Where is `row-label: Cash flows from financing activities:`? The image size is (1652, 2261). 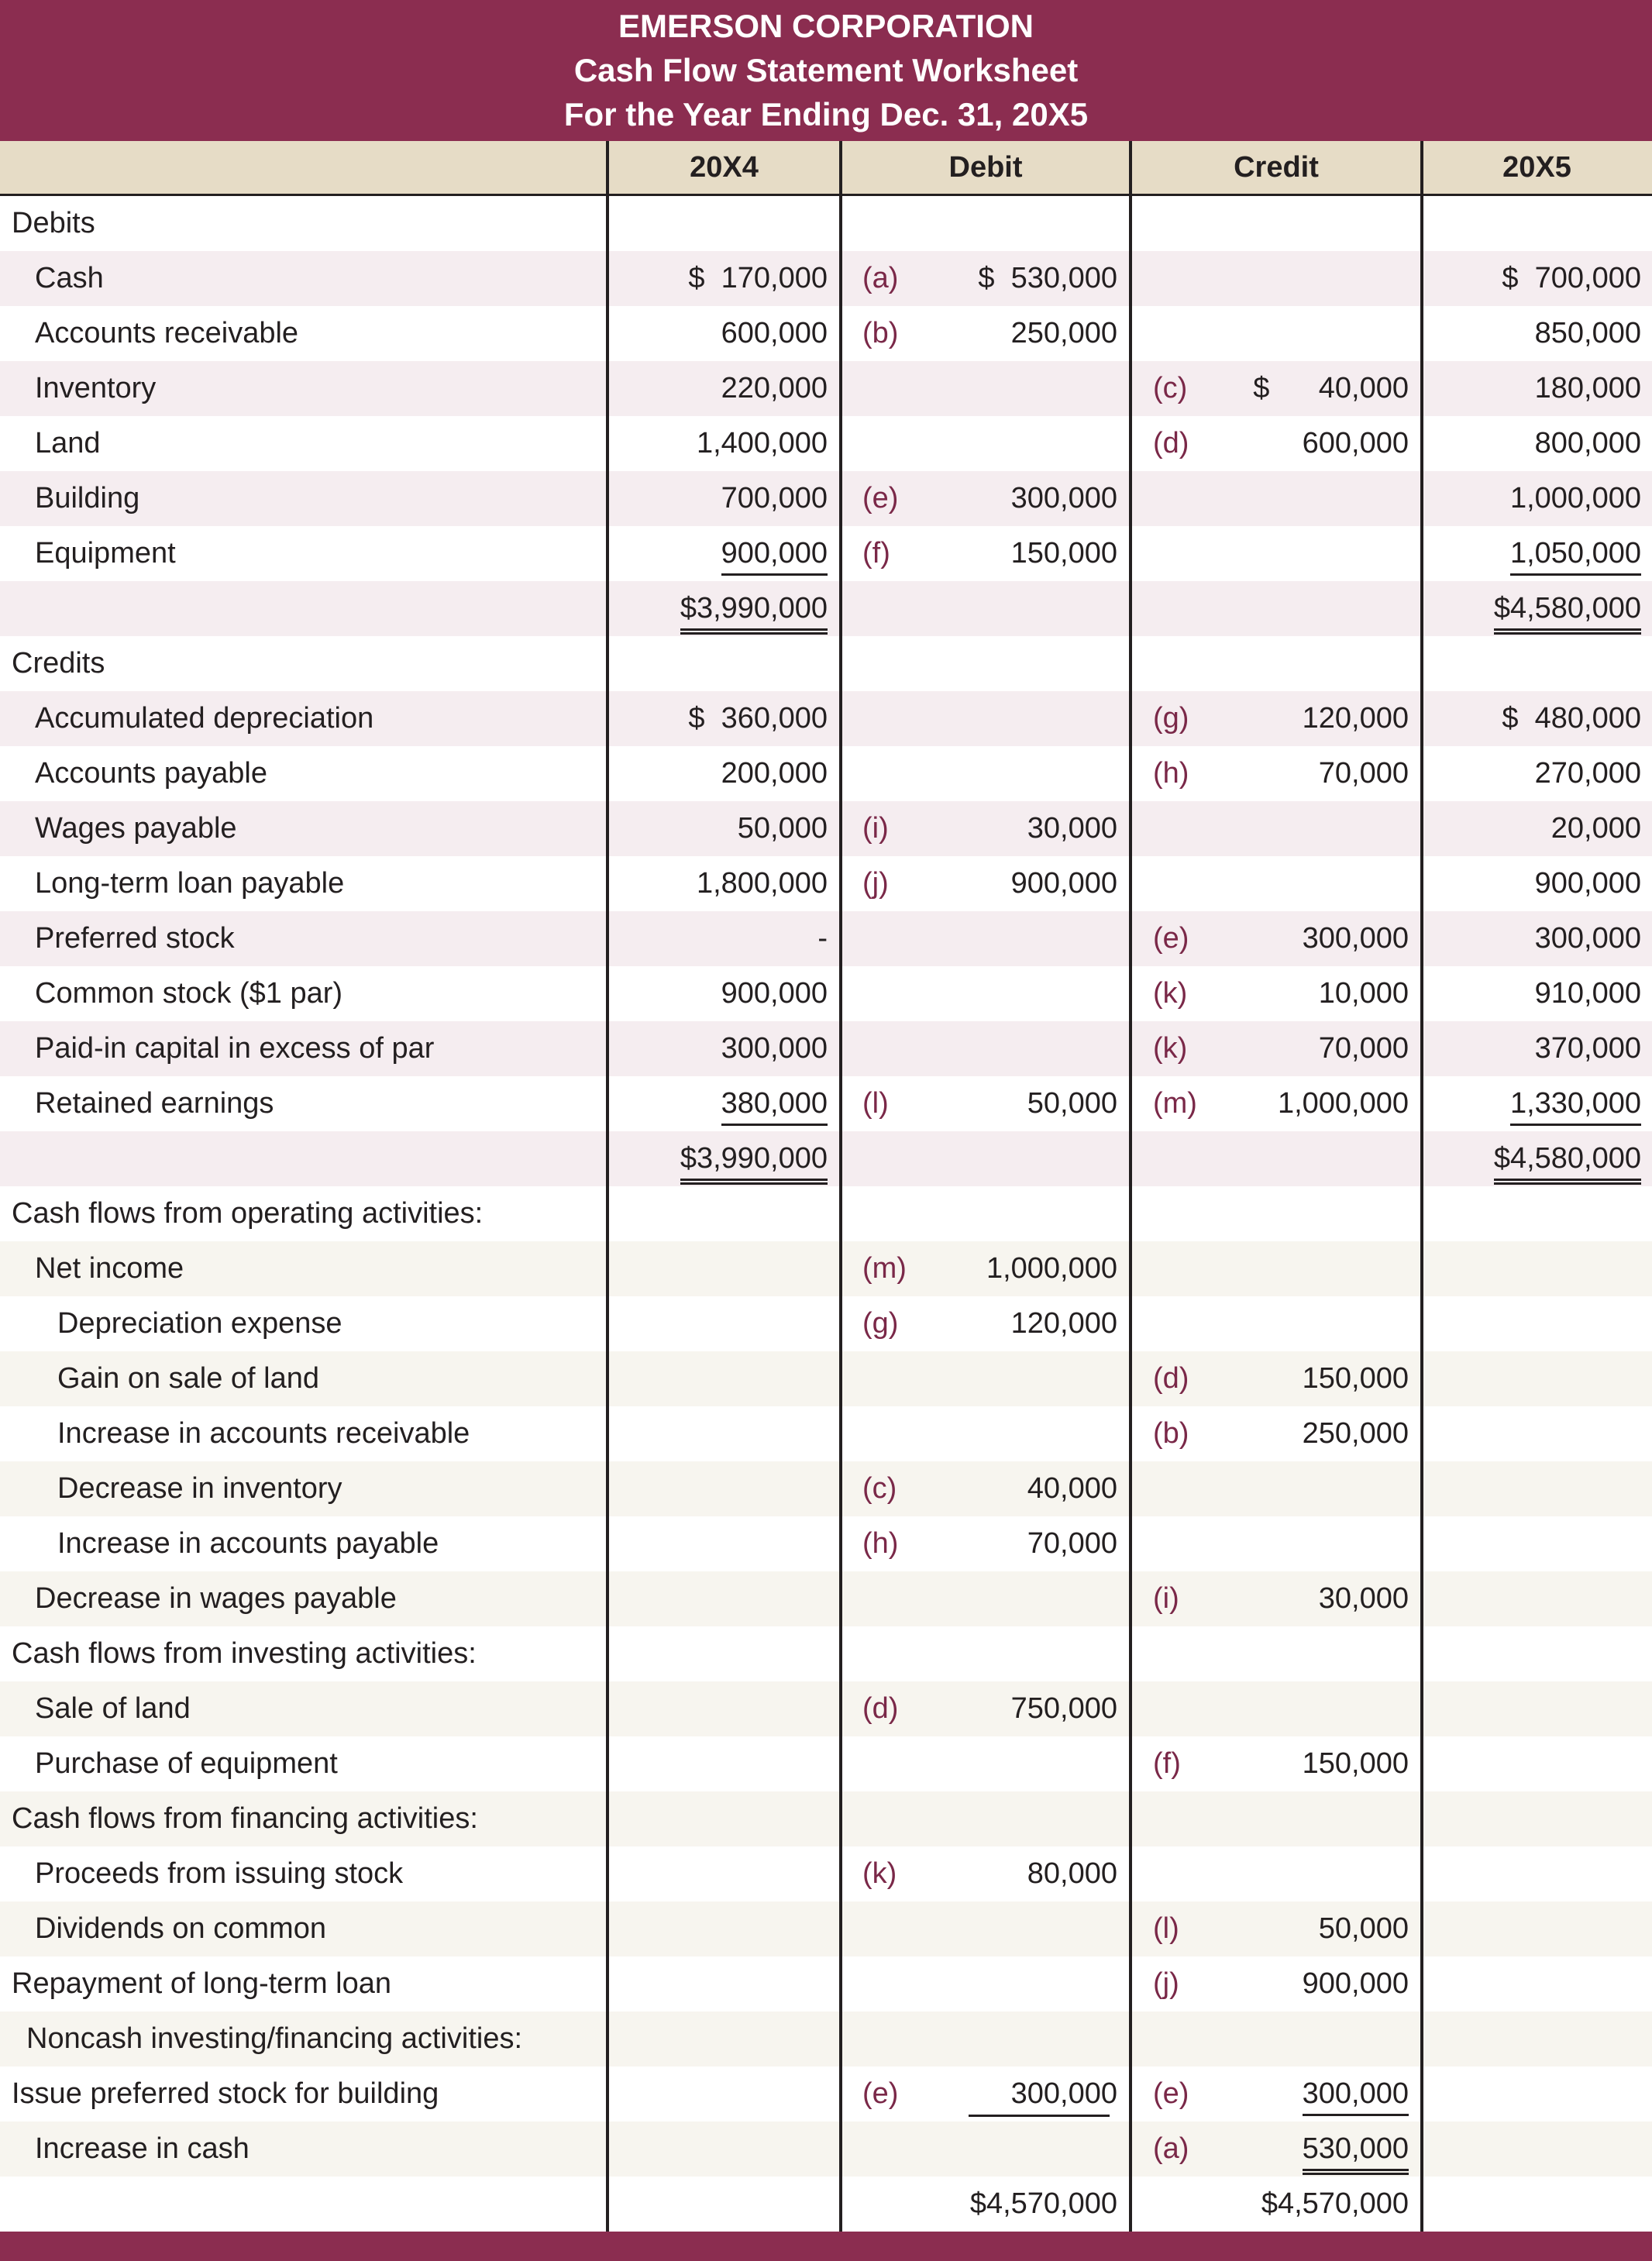 row-label: Cash flows from financing activities: is located at coordinates (245, 1818).